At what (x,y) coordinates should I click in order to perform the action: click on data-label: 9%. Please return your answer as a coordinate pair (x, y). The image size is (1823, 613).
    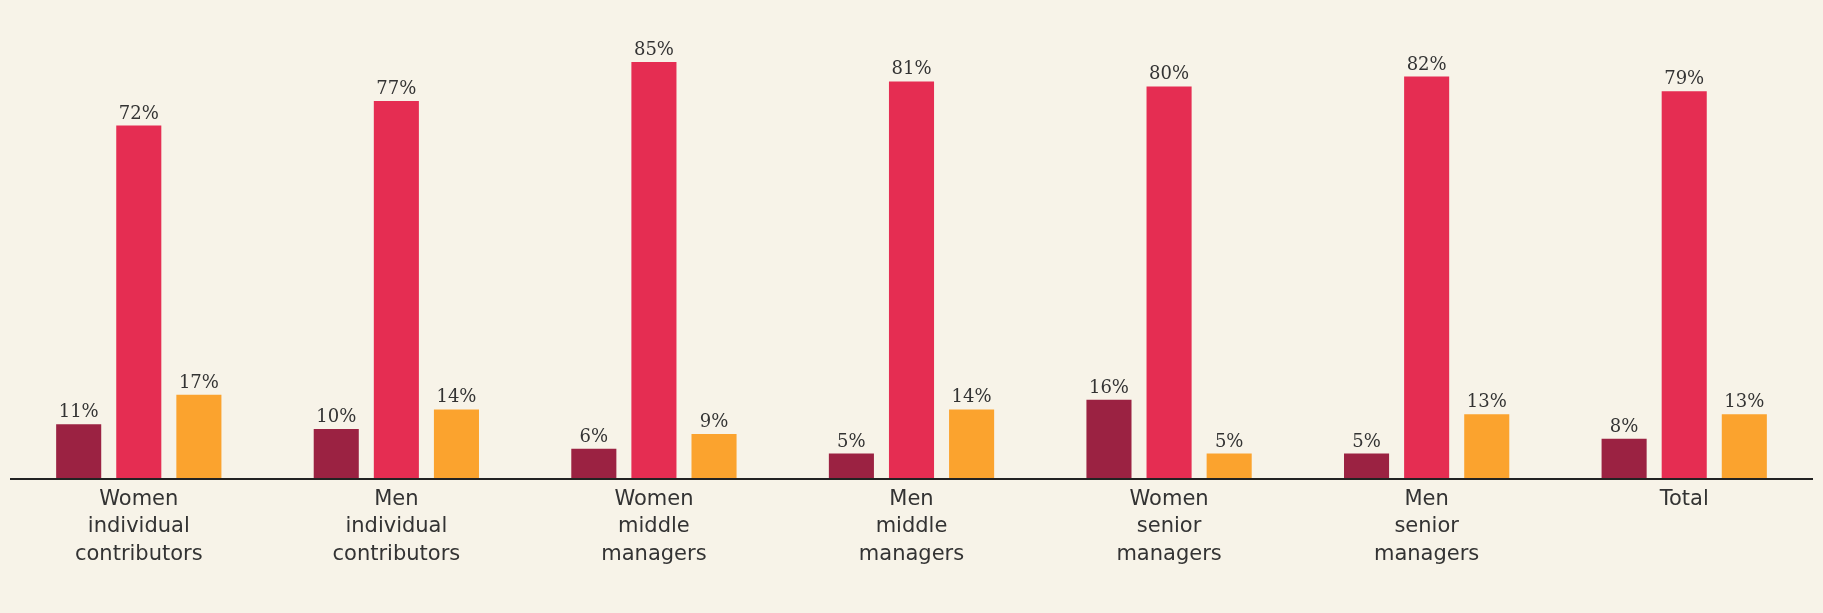
    Looking at the image, I should click on (714, 420).